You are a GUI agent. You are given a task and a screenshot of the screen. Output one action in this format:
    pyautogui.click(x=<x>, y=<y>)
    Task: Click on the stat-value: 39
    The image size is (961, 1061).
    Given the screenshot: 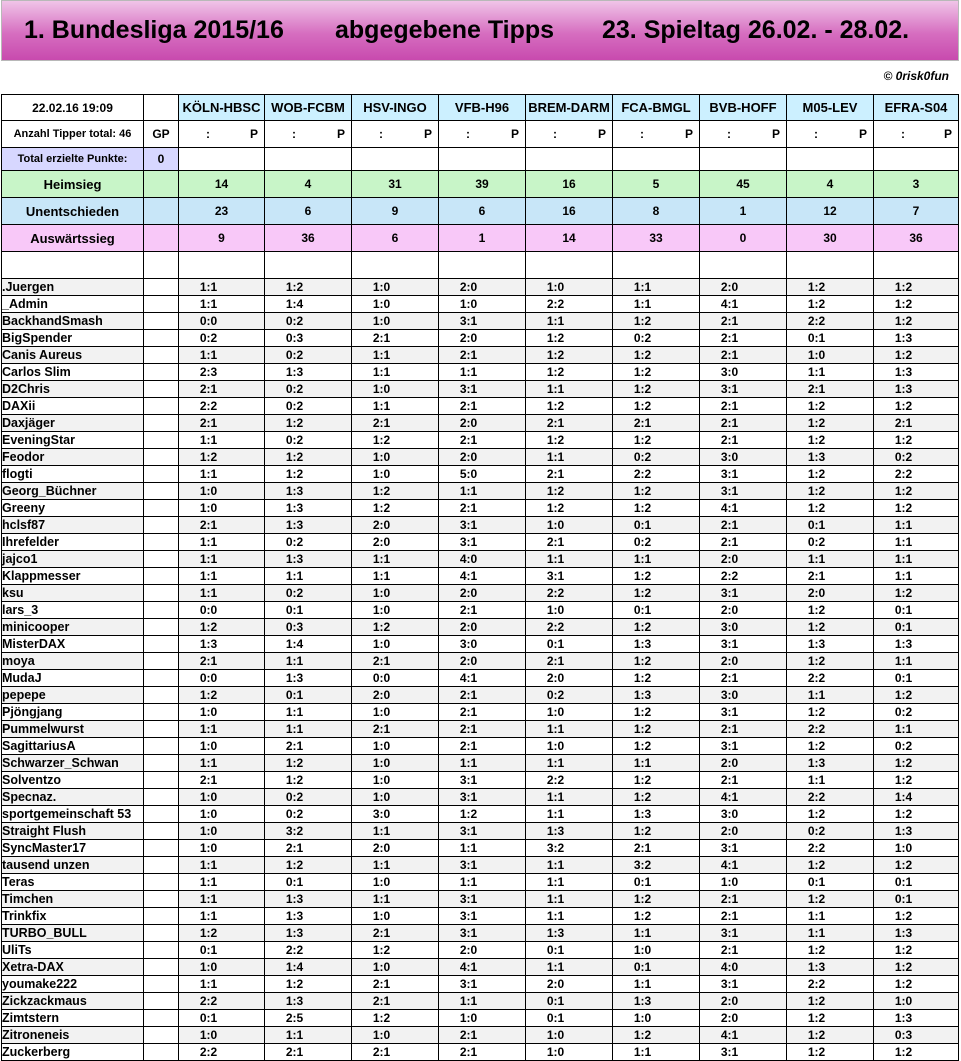 What is the action you would take?
    pyautogui.click(x=482, y=184)
    